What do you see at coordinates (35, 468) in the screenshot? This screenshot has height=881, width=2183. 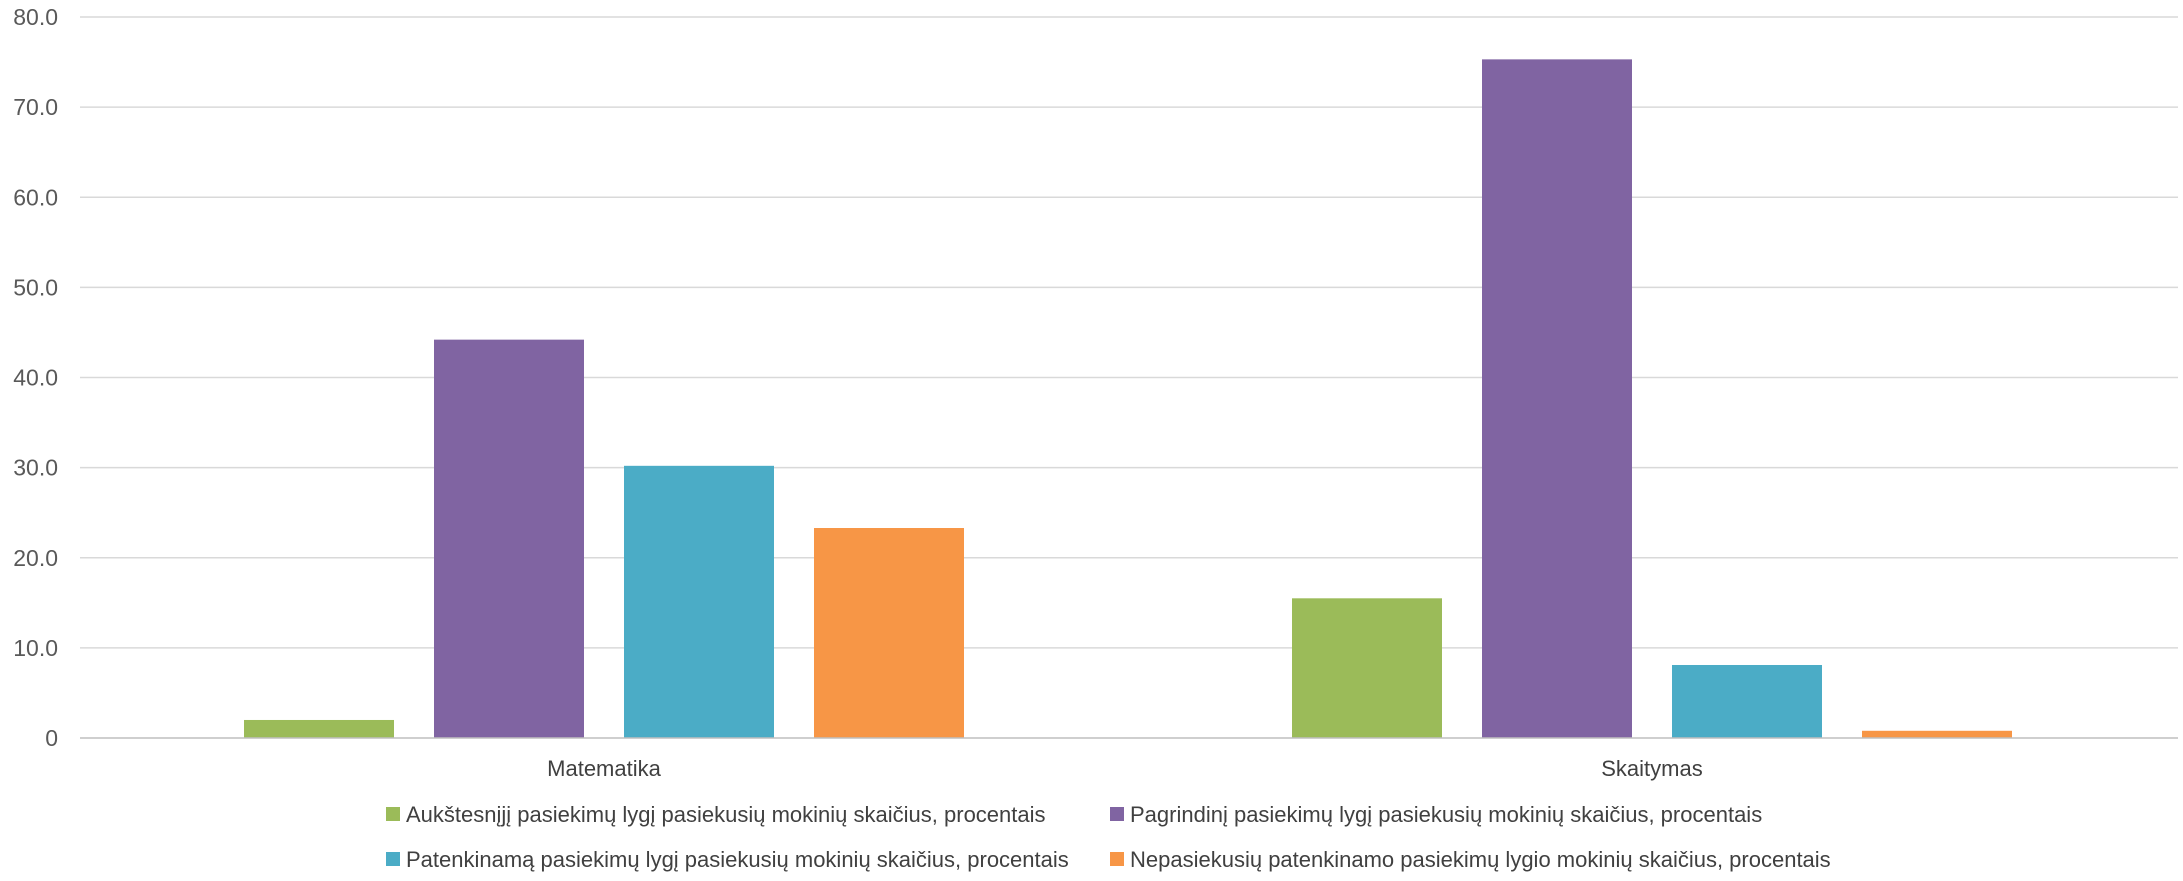 I see `y-tick-label: 30.0` at bounding box center [35, 468].